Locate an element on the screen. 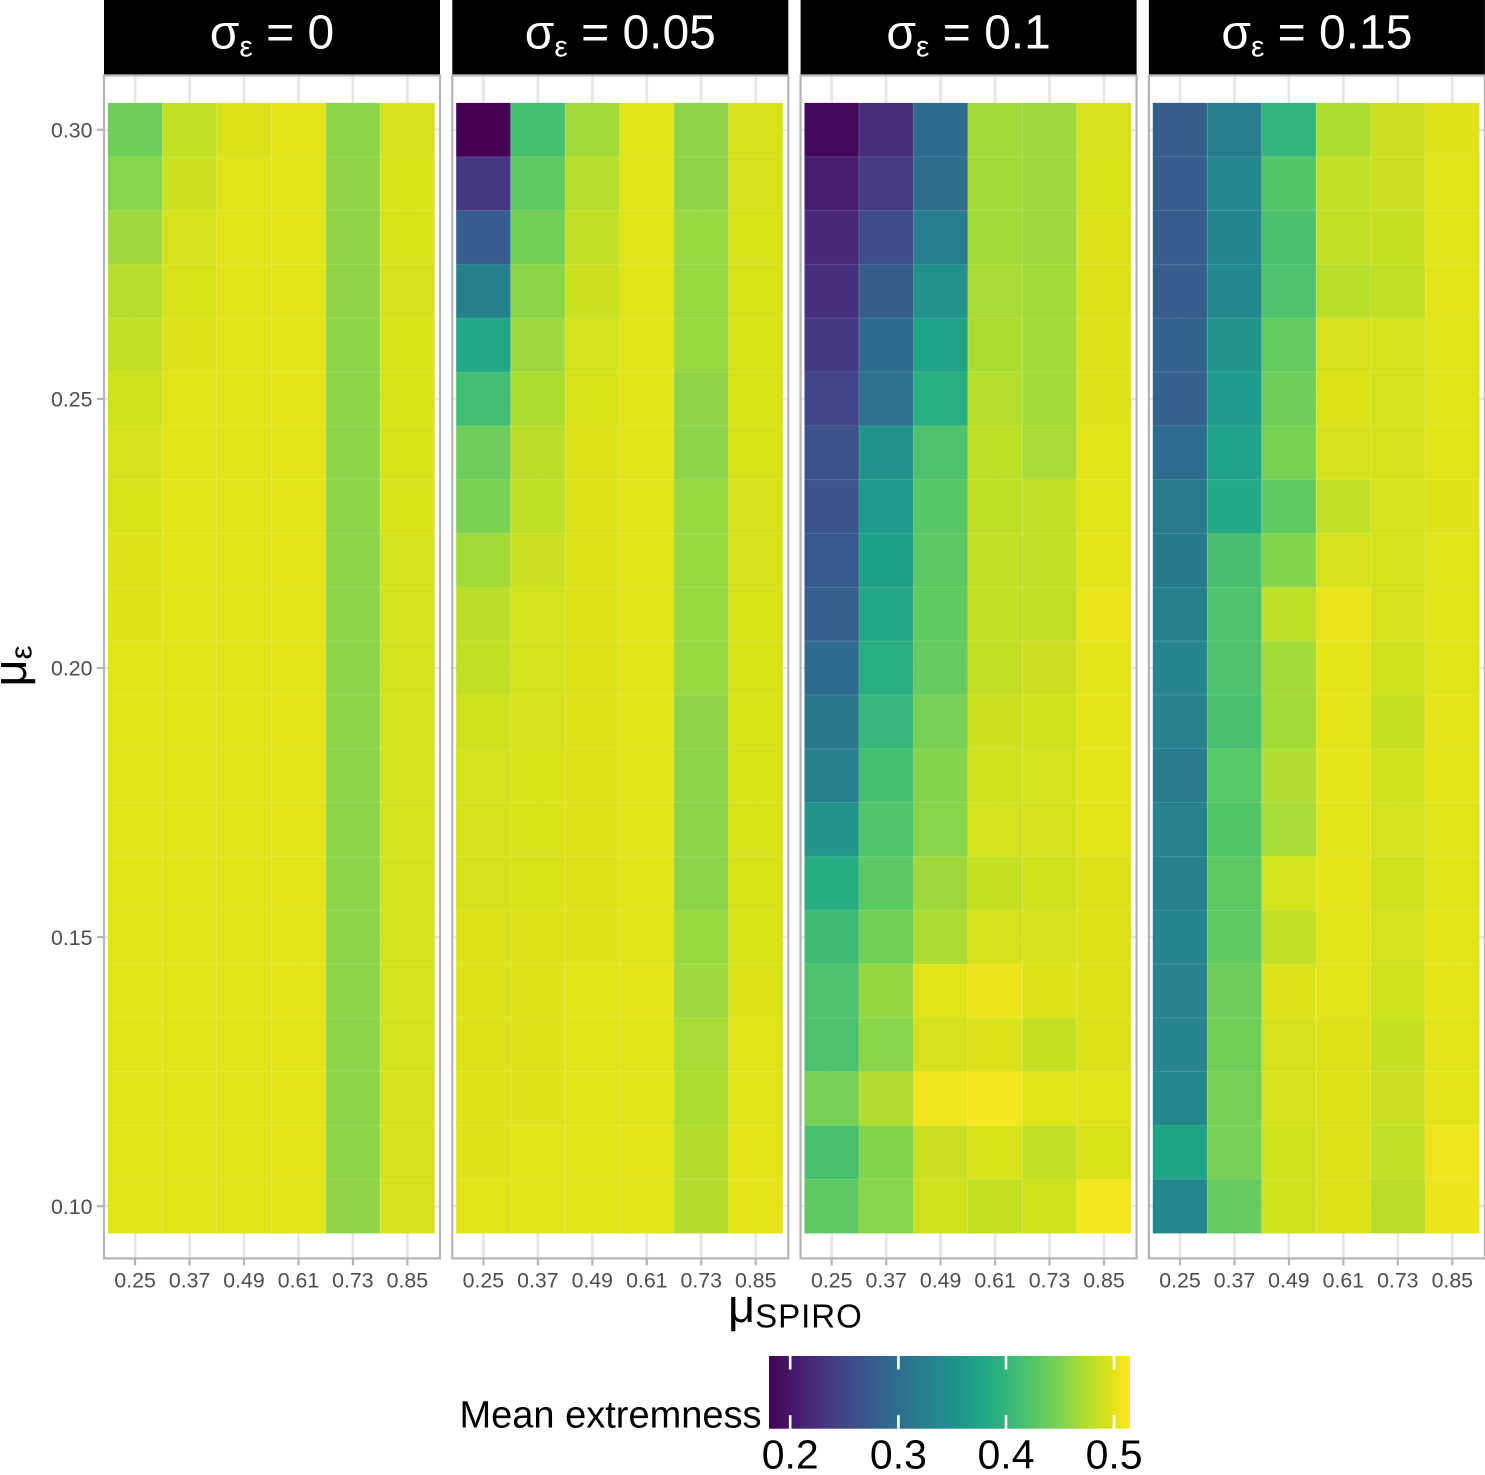 This screenshot has height=1475, width=1485. svg-text: 0.30 is located at coordinates (72, 131).